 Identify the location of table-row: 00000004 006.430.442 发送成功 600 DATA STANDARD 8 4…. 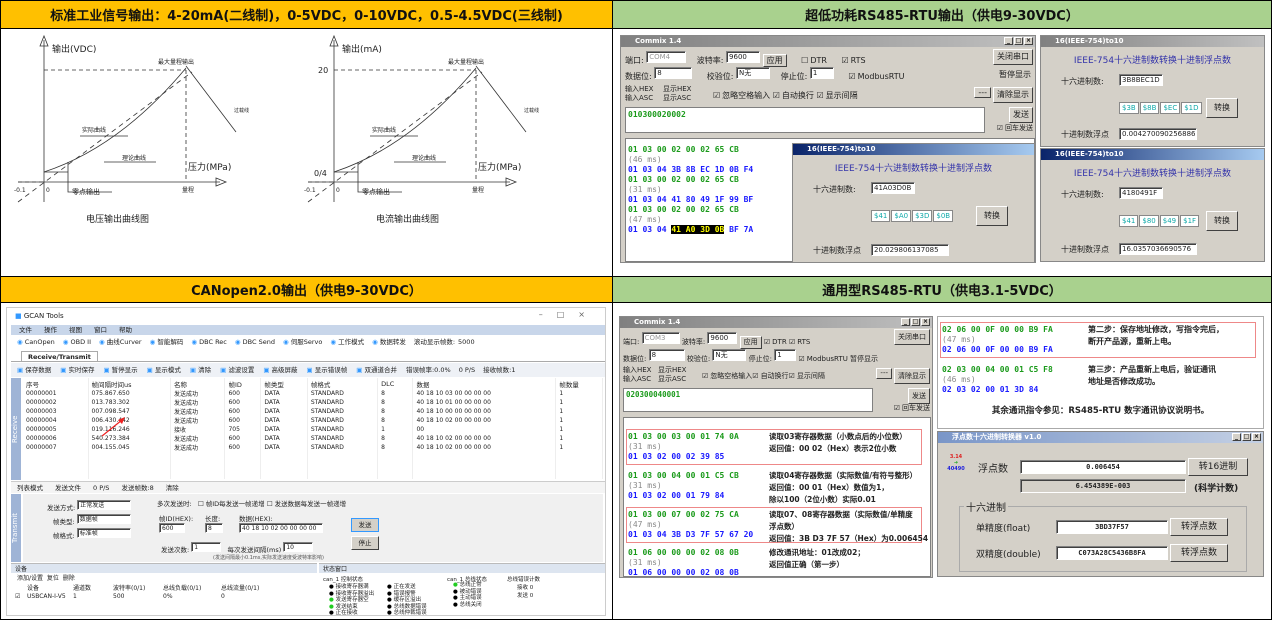
(313, 420).